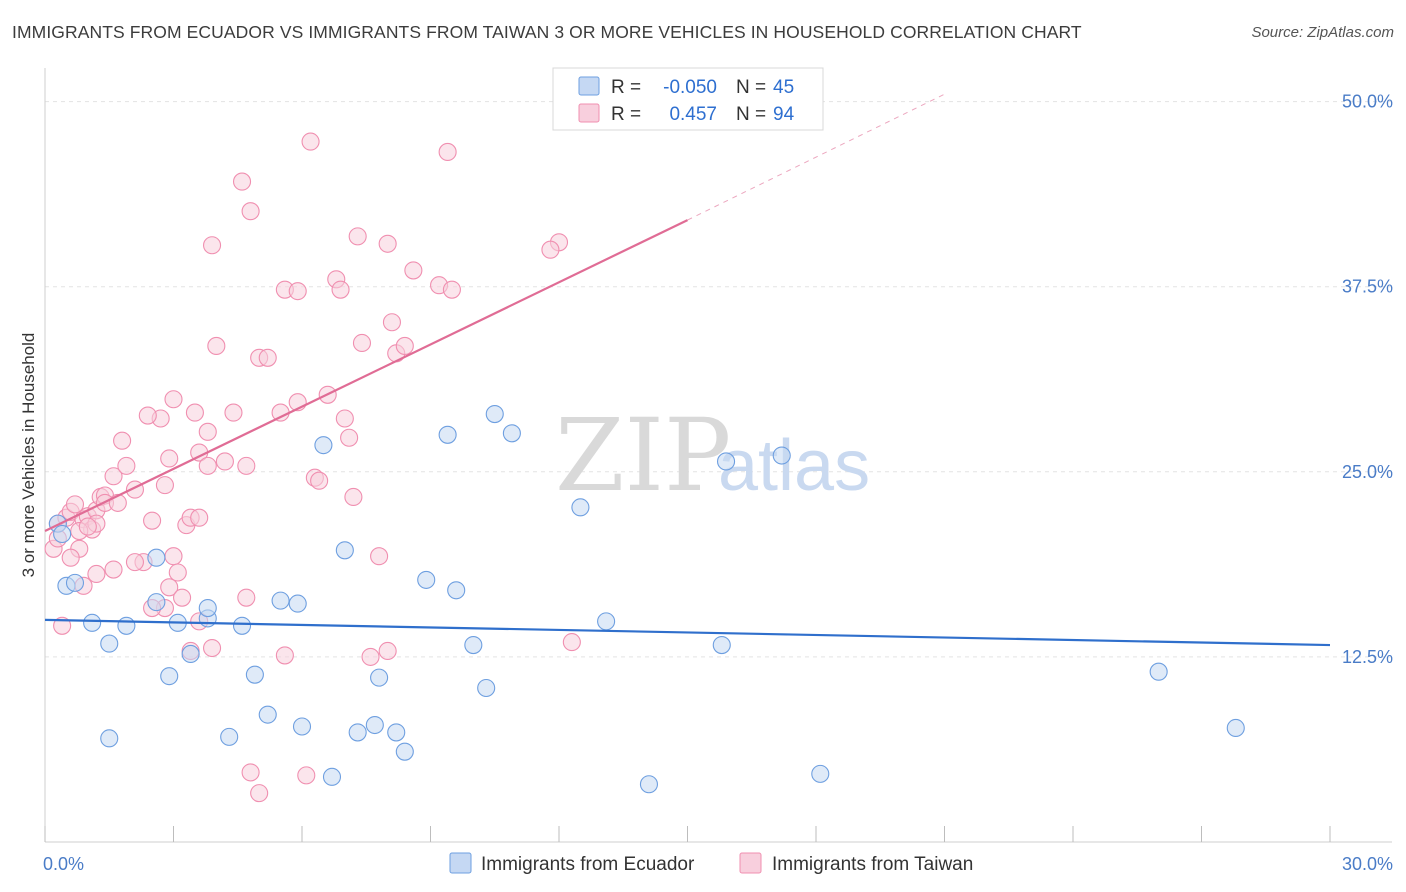 The width and height of the screenshot is (1406, 892). I want to click on watermark-zip: ZIP, so click(643, 455).